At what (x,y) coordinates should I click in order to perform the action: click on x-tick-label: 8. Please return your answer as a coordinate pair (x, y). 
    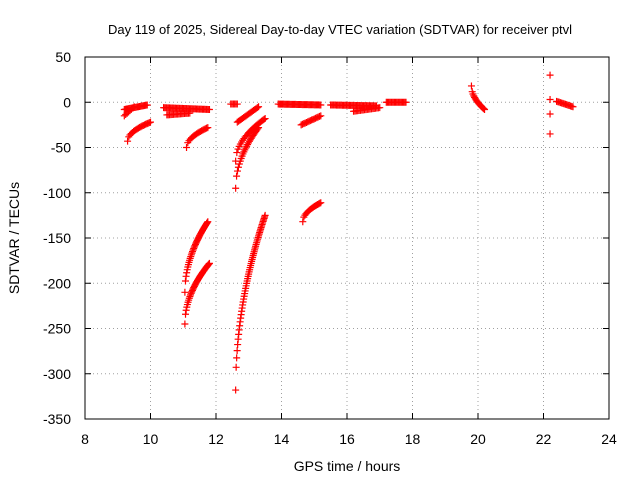
    Looking at the image, I should click on (85, 439).